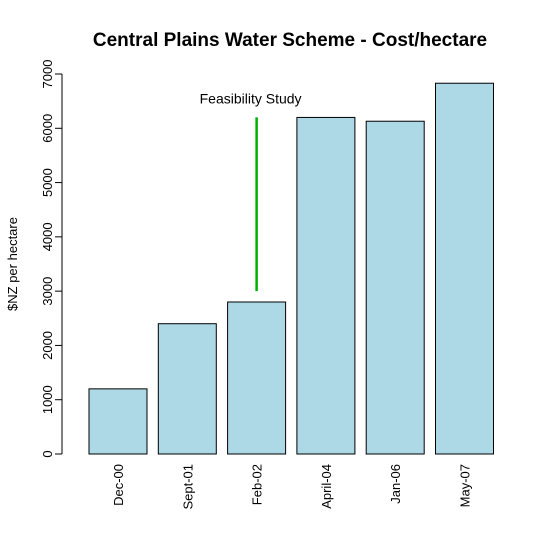 The image size is (547, 546). What do you see at coordinates (47, 345) in the screenshot?
I see `y-tick-label: 2000` at bounding box center [47, 345].